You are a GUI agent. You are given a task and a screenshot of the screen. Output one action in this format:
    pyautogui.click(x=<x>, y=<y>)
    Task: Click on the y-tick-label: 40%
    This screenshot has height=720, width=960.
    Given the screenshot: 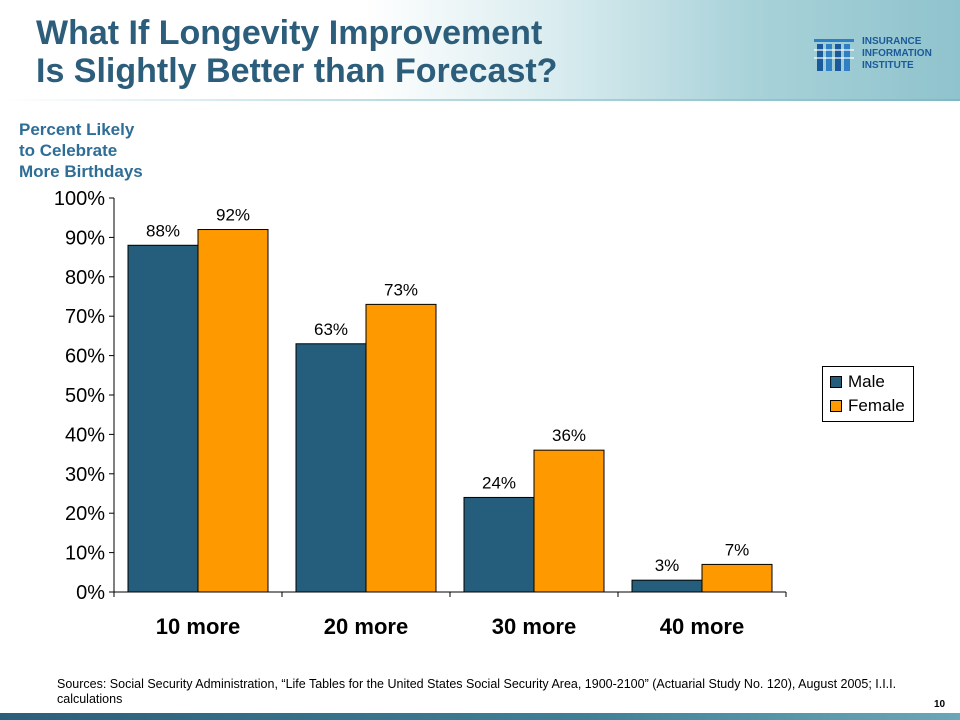 What is the action you would take?
    pyautogui.click(x=85, y=435)
    